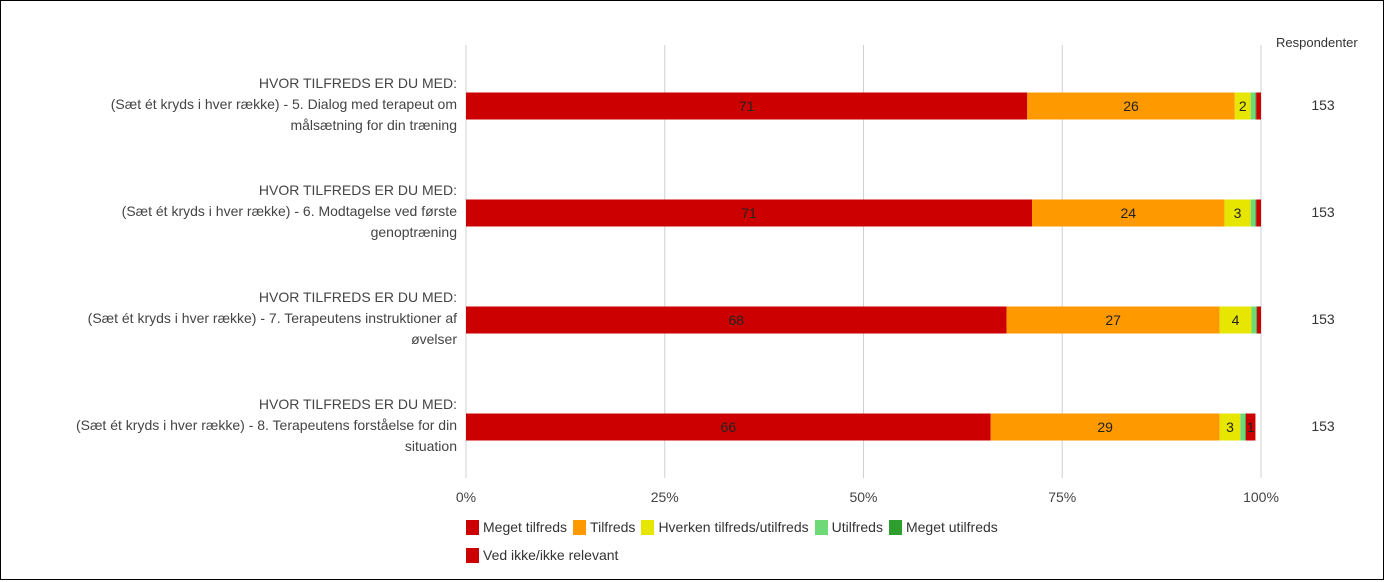 The height and width of the screenshot is (582, 1386). I want to click on data-label: 26, so click(1131, 106).